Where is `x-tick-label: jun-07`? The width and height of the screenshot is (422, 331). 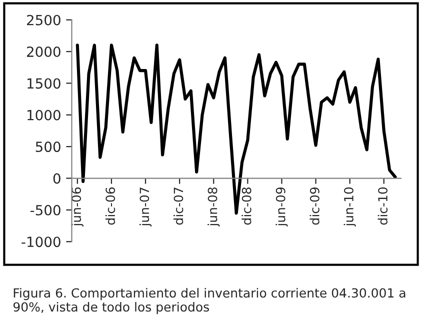 x-tick-label: jun-07 is located at coordinates (145, 207).